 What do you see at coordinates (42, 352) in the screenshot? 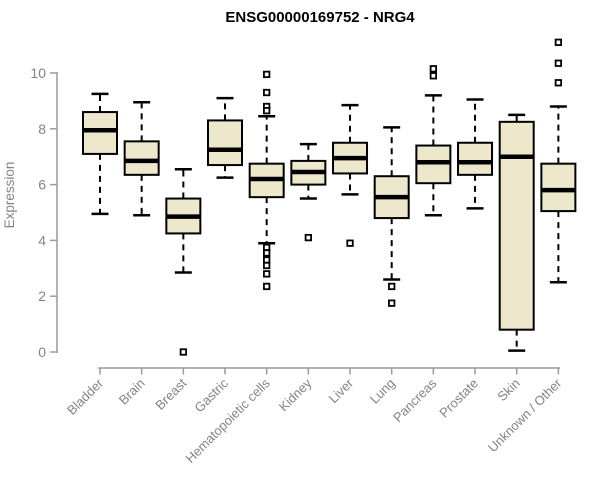
I see `y-tick-label: 0` at bounding box center [42, 352].